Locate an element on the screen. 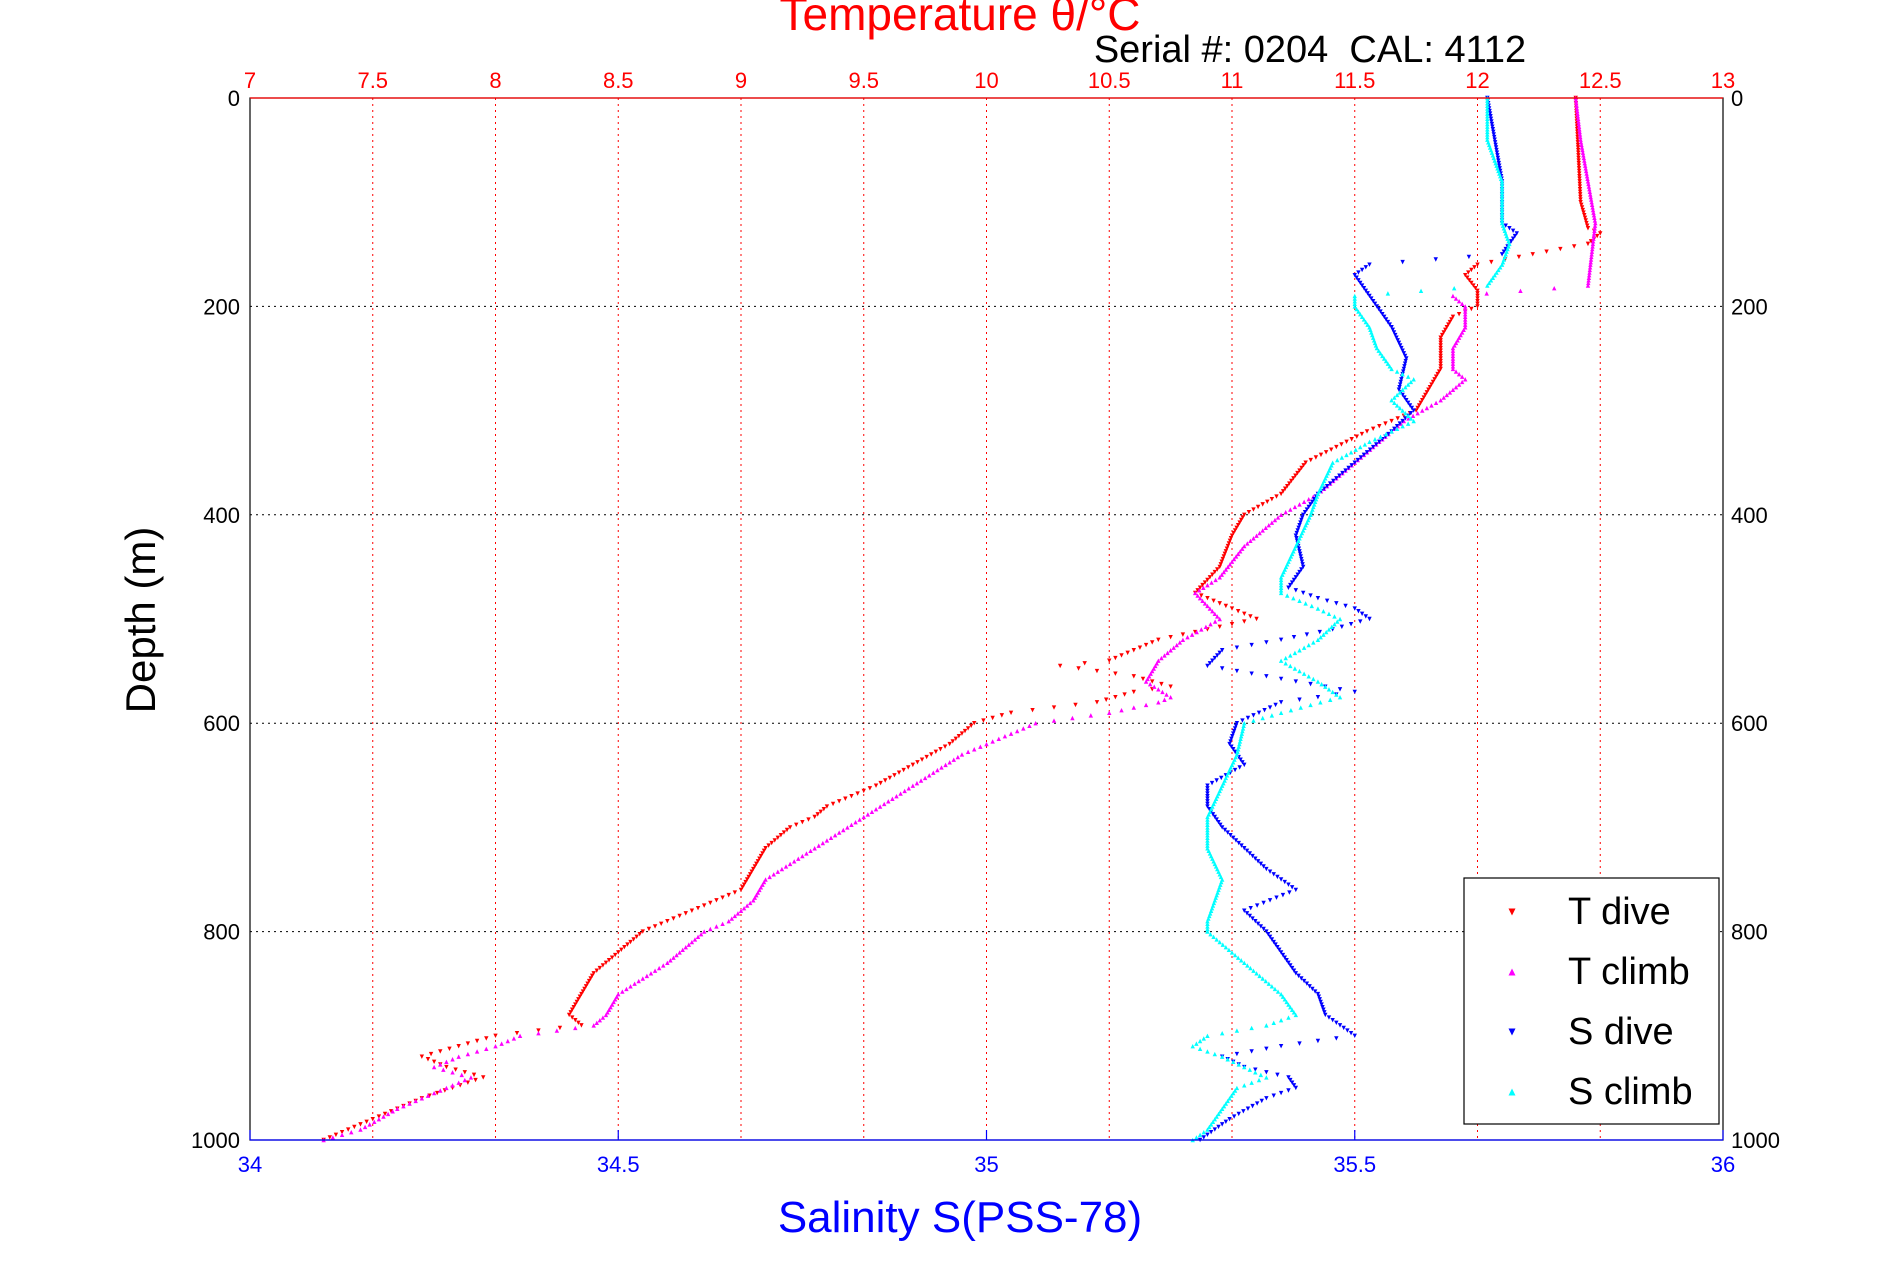 Image resolution: width=1891 pixels, height=1262 pixels. depth-tick-label-right: 0 is located at coordinates (1737, 98).